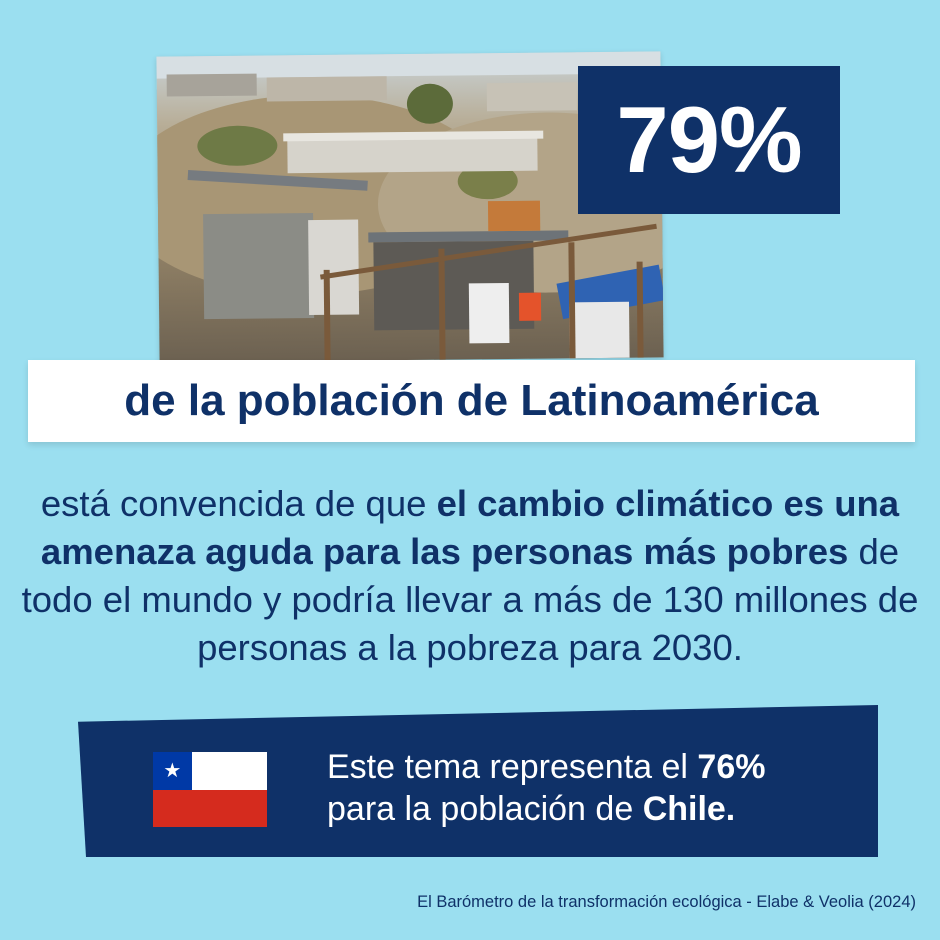 The image size is (940, 940). What do you see at coordinates (430, 104) in the screenshot?
I see `photo-tree` at bounding box center [430, 104].